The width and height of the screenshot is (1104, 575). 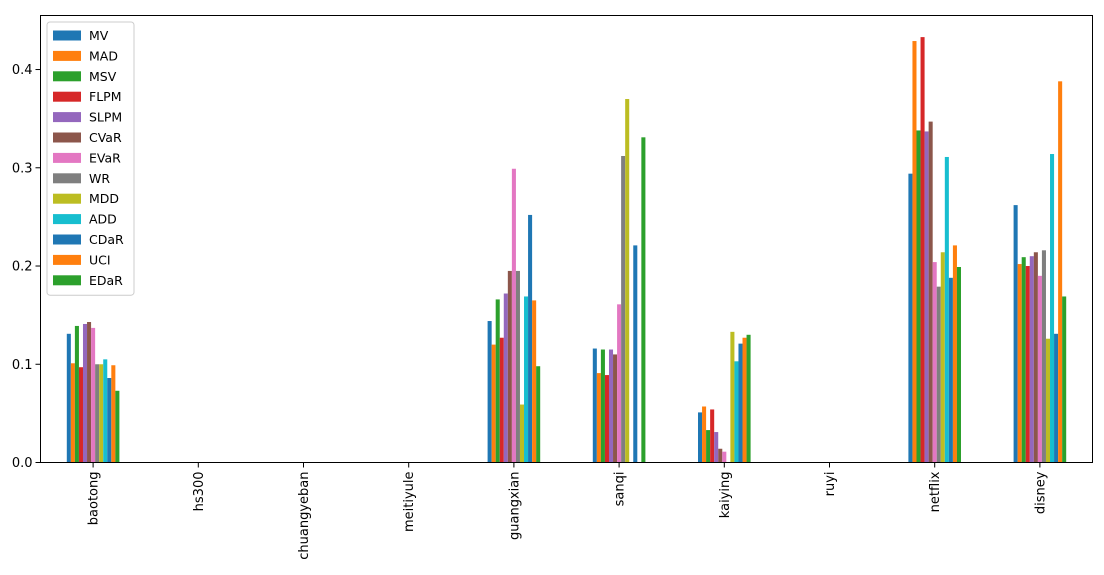 What do you see at coordinates (1043, 356) in the screenshot?
I see `bar-wr-disney` at bounding box center [1043, 356].